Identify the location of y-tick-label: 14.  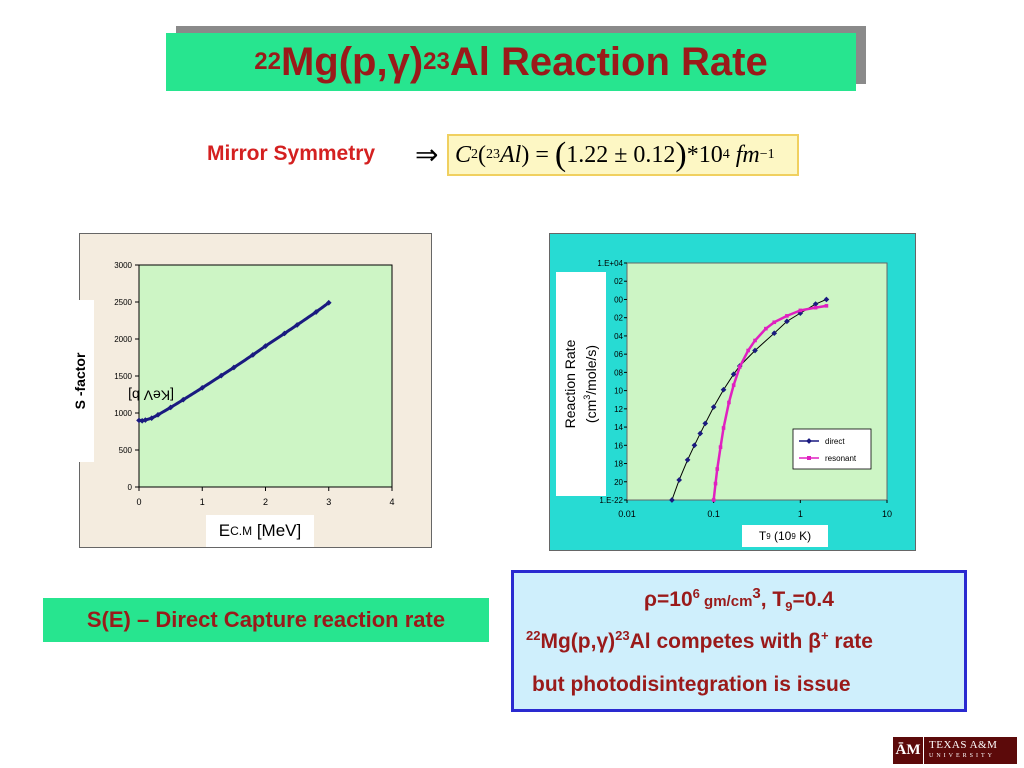
(618, 427).